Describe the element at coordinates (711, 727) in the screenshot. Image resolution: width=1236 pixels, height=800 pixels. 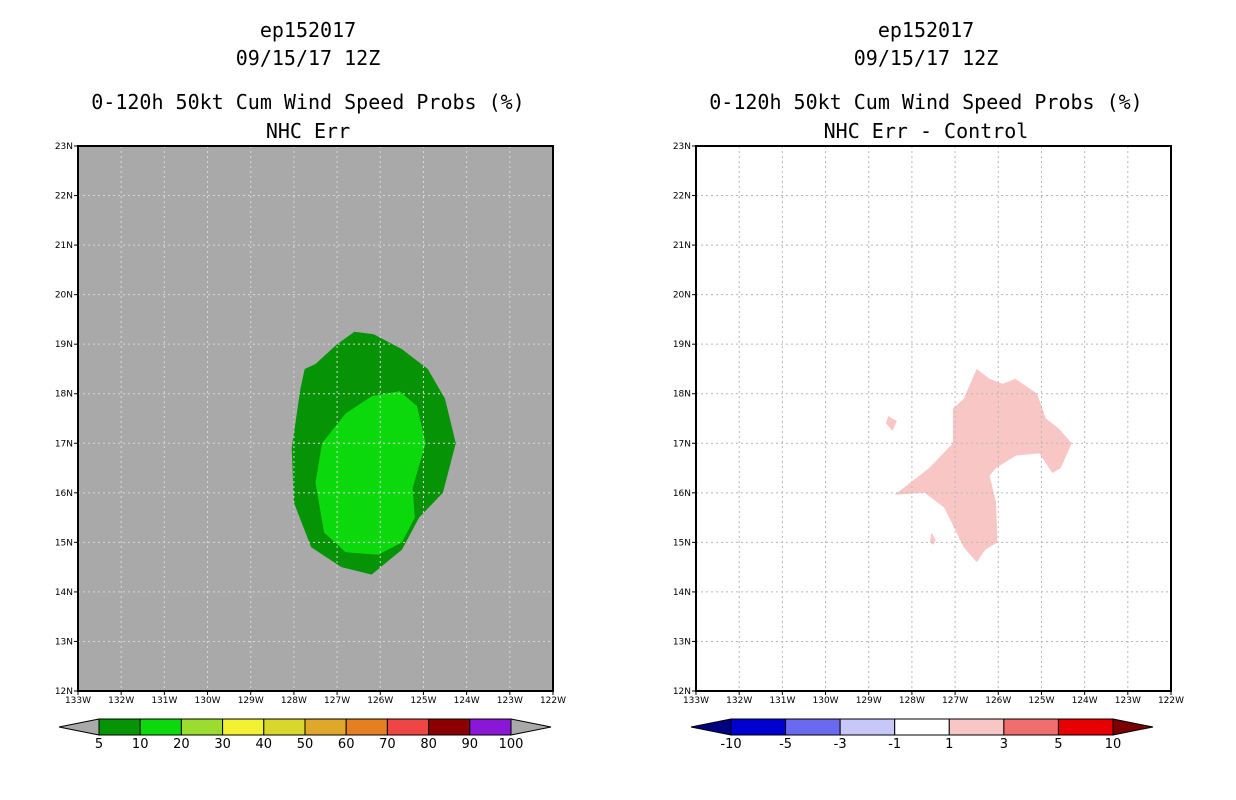
I see `right-colorbar-extend-left` at that location.